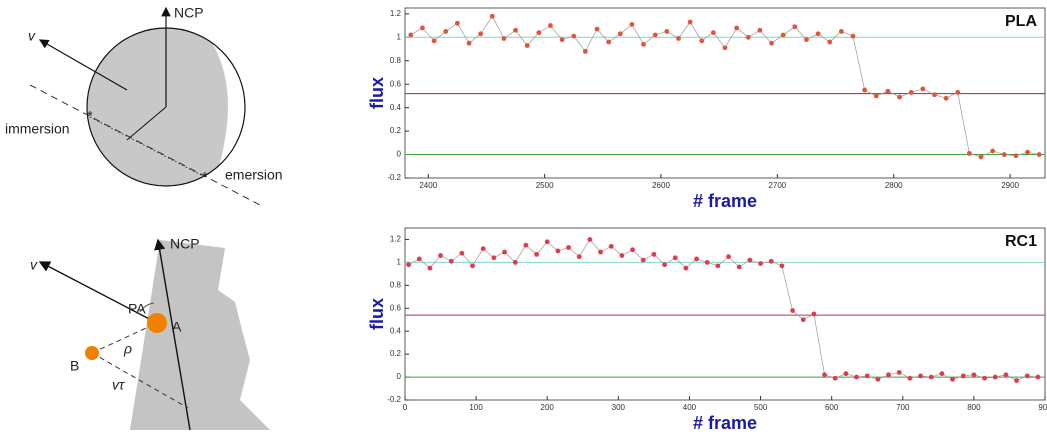  What do you see at coordinates (147, 147) in the screenshot?
I see `chord` at bounding box center [147, 147].